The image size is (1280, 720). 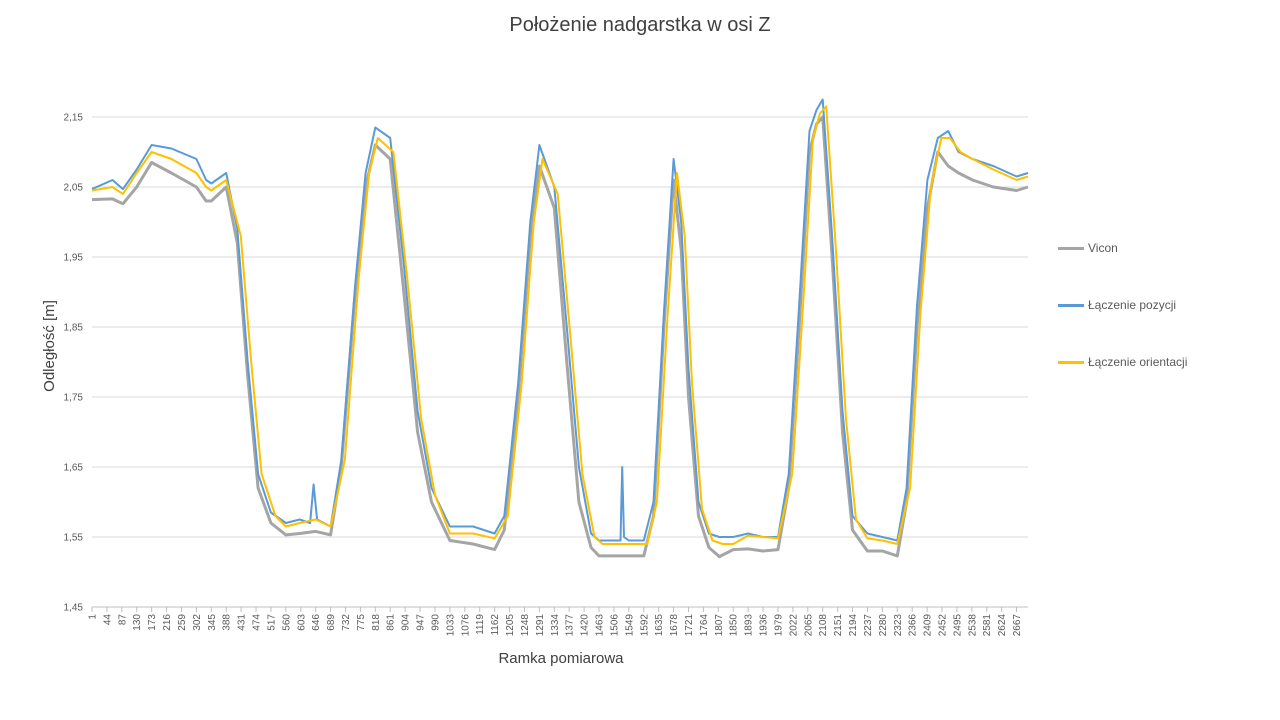 I want to click on x-tick-label: 517, so click(x=271, y=622).